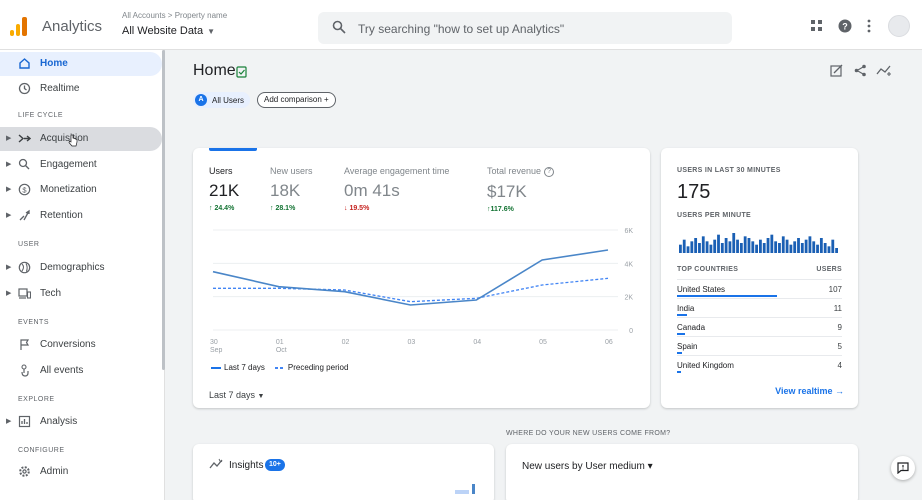  Describe the element at coordinates (296, 100) in the screenshot. I see `add-comparison-button: Add comparison +` at that location.